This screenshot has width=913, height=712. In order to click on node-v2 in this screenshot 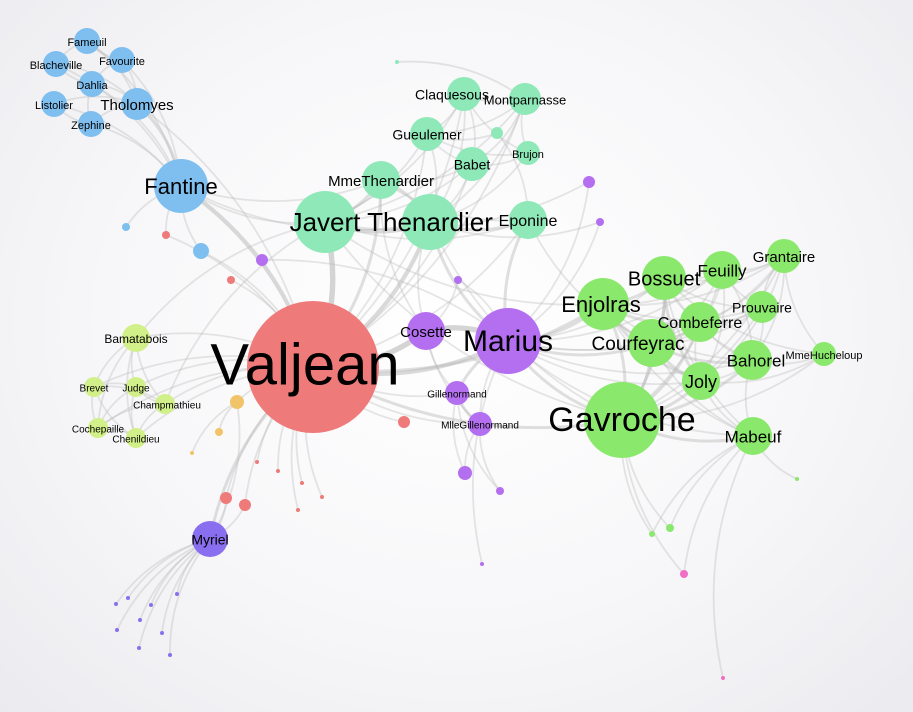, I will do `click(151, 605)`.